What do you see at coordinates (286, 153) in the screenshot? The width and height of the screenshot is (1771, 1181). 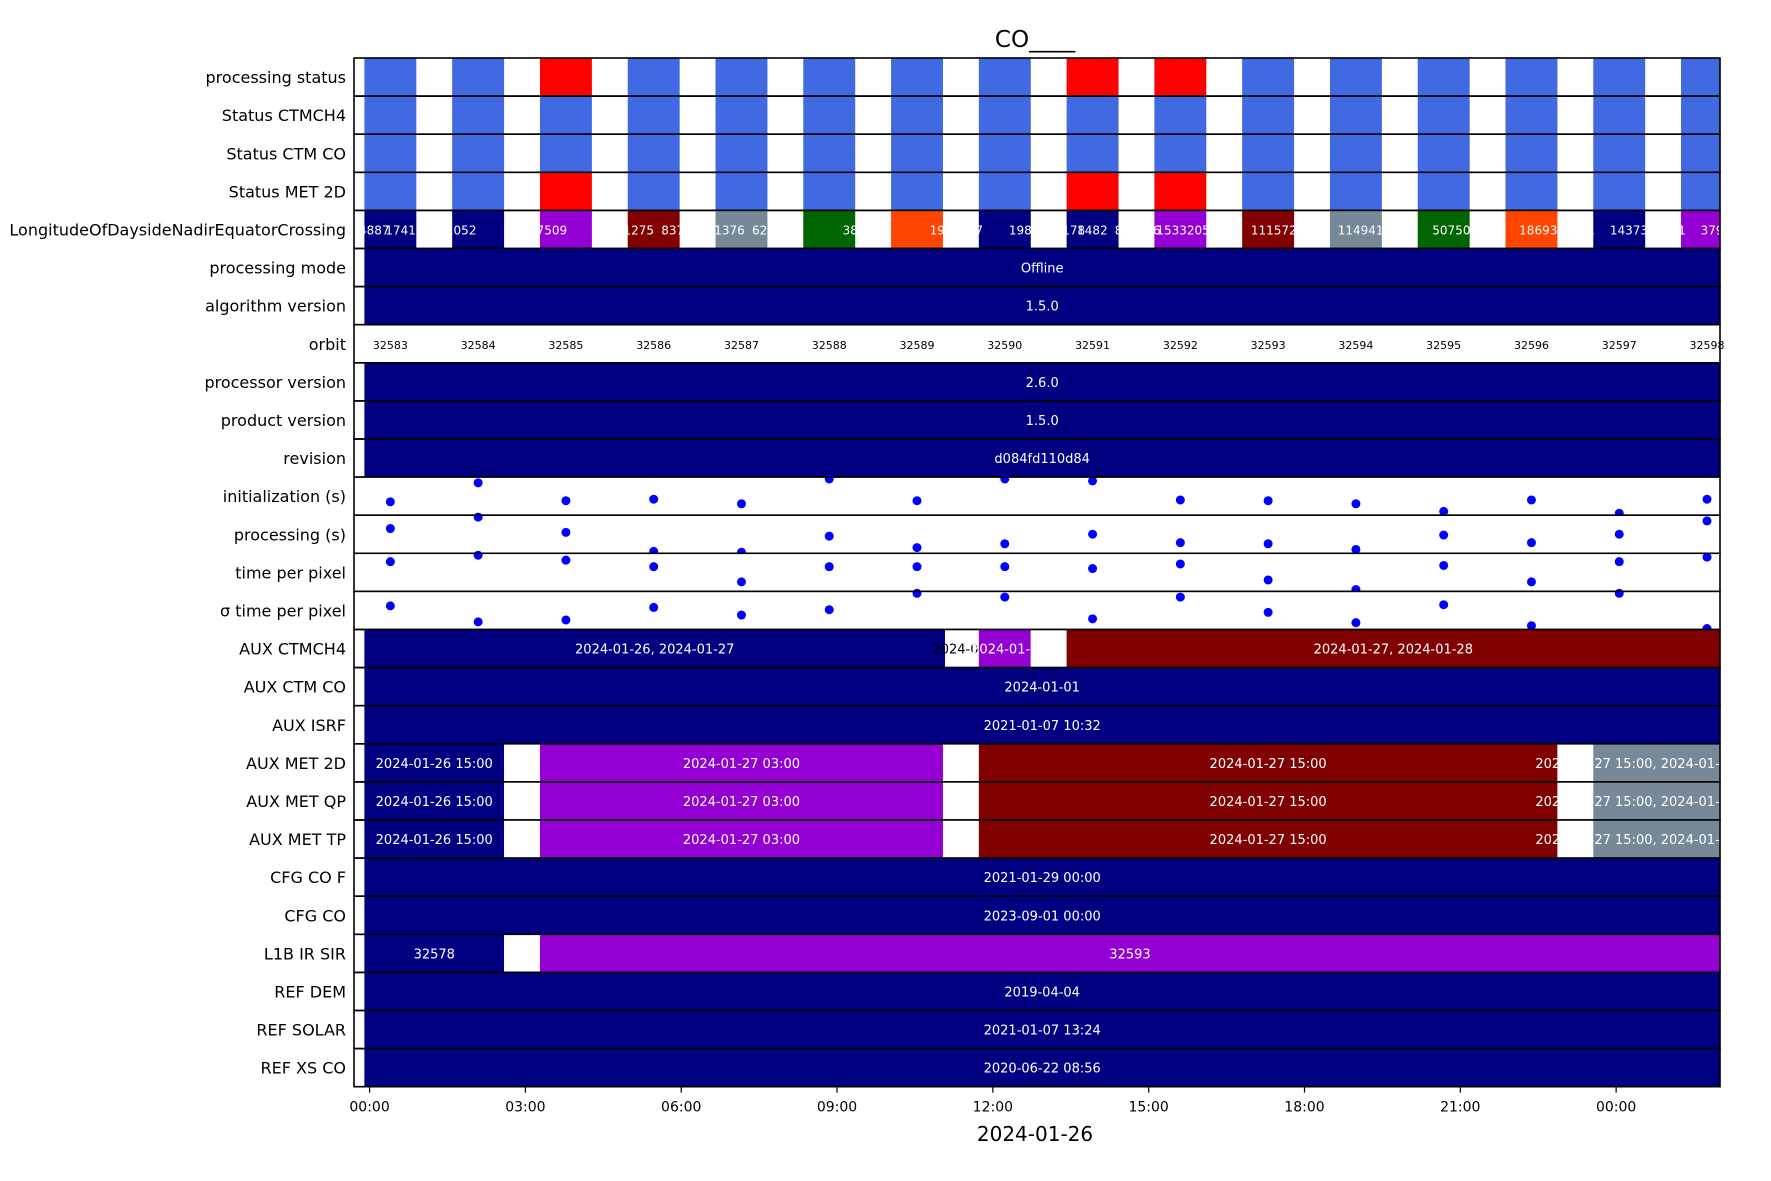 I see `row-label-status-ctm-co: Status CTM CO` at bounding box center [286, 153].